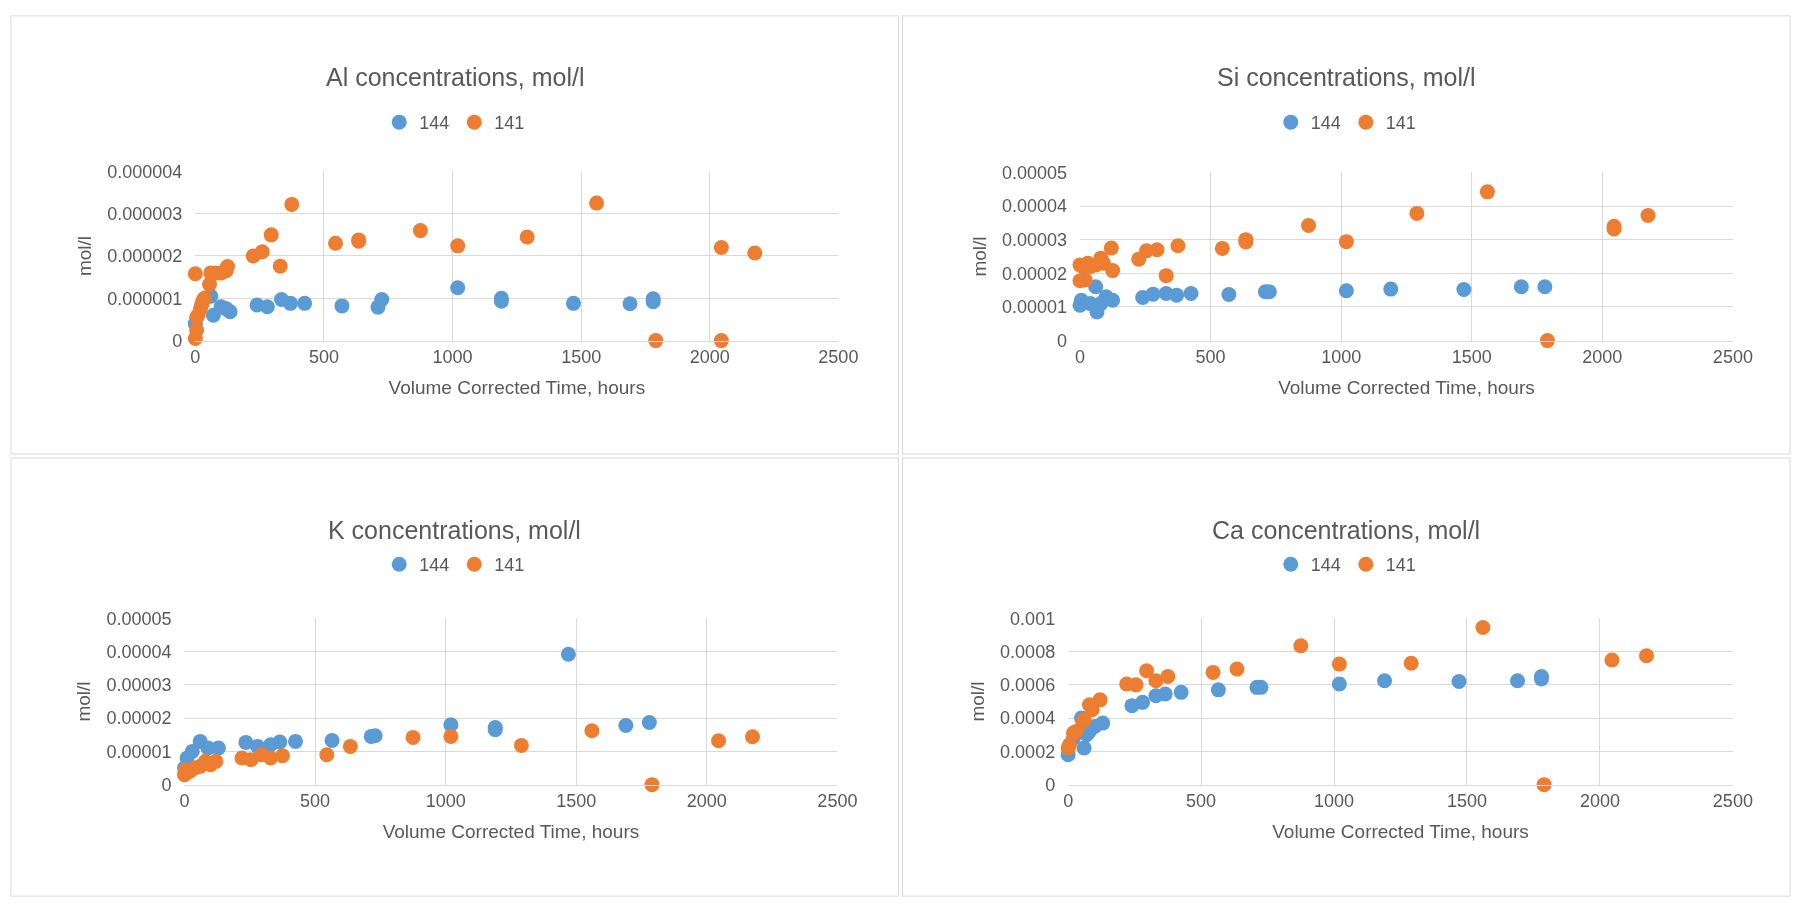 This screenshot has width=1816, height=912. What do you see at coordinates (1028, 718) in the screenshot?
I see `y-tick-label: 0.0004` at bounding box center [1028, 718].